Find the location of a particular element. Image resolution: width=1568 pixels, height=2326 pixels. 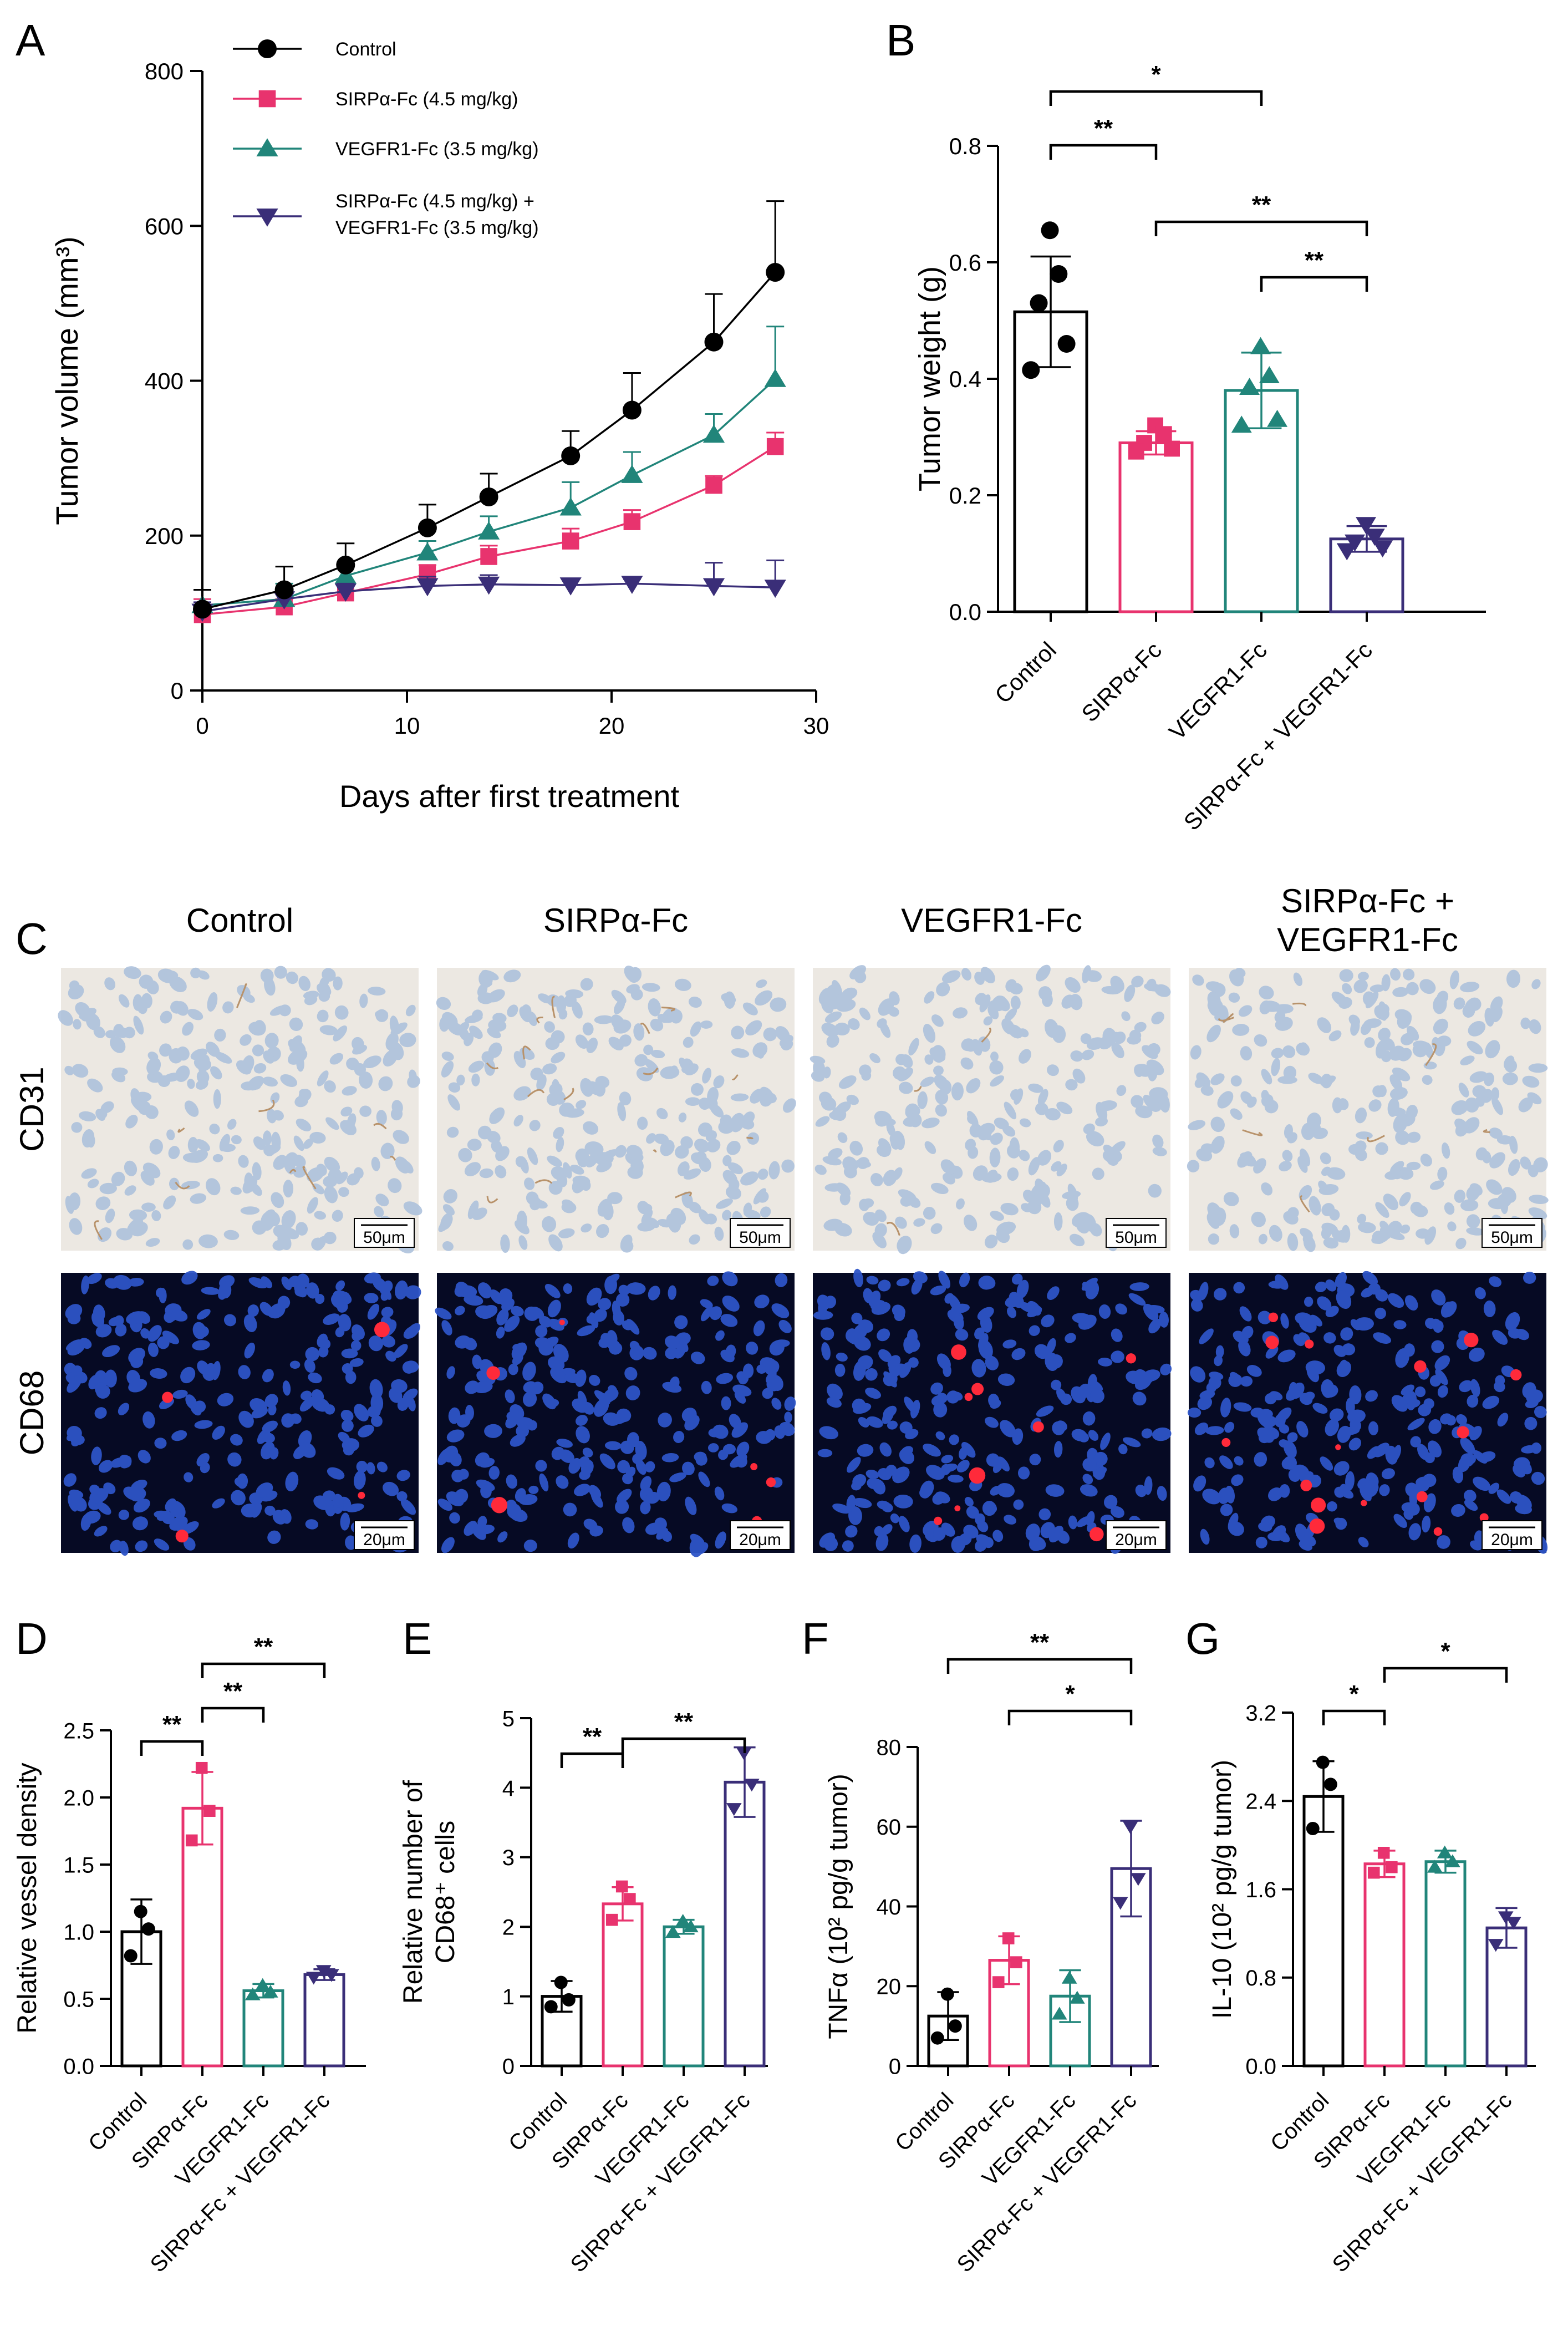

y-tick-label: 0 is located at coordinates (895, 2067).